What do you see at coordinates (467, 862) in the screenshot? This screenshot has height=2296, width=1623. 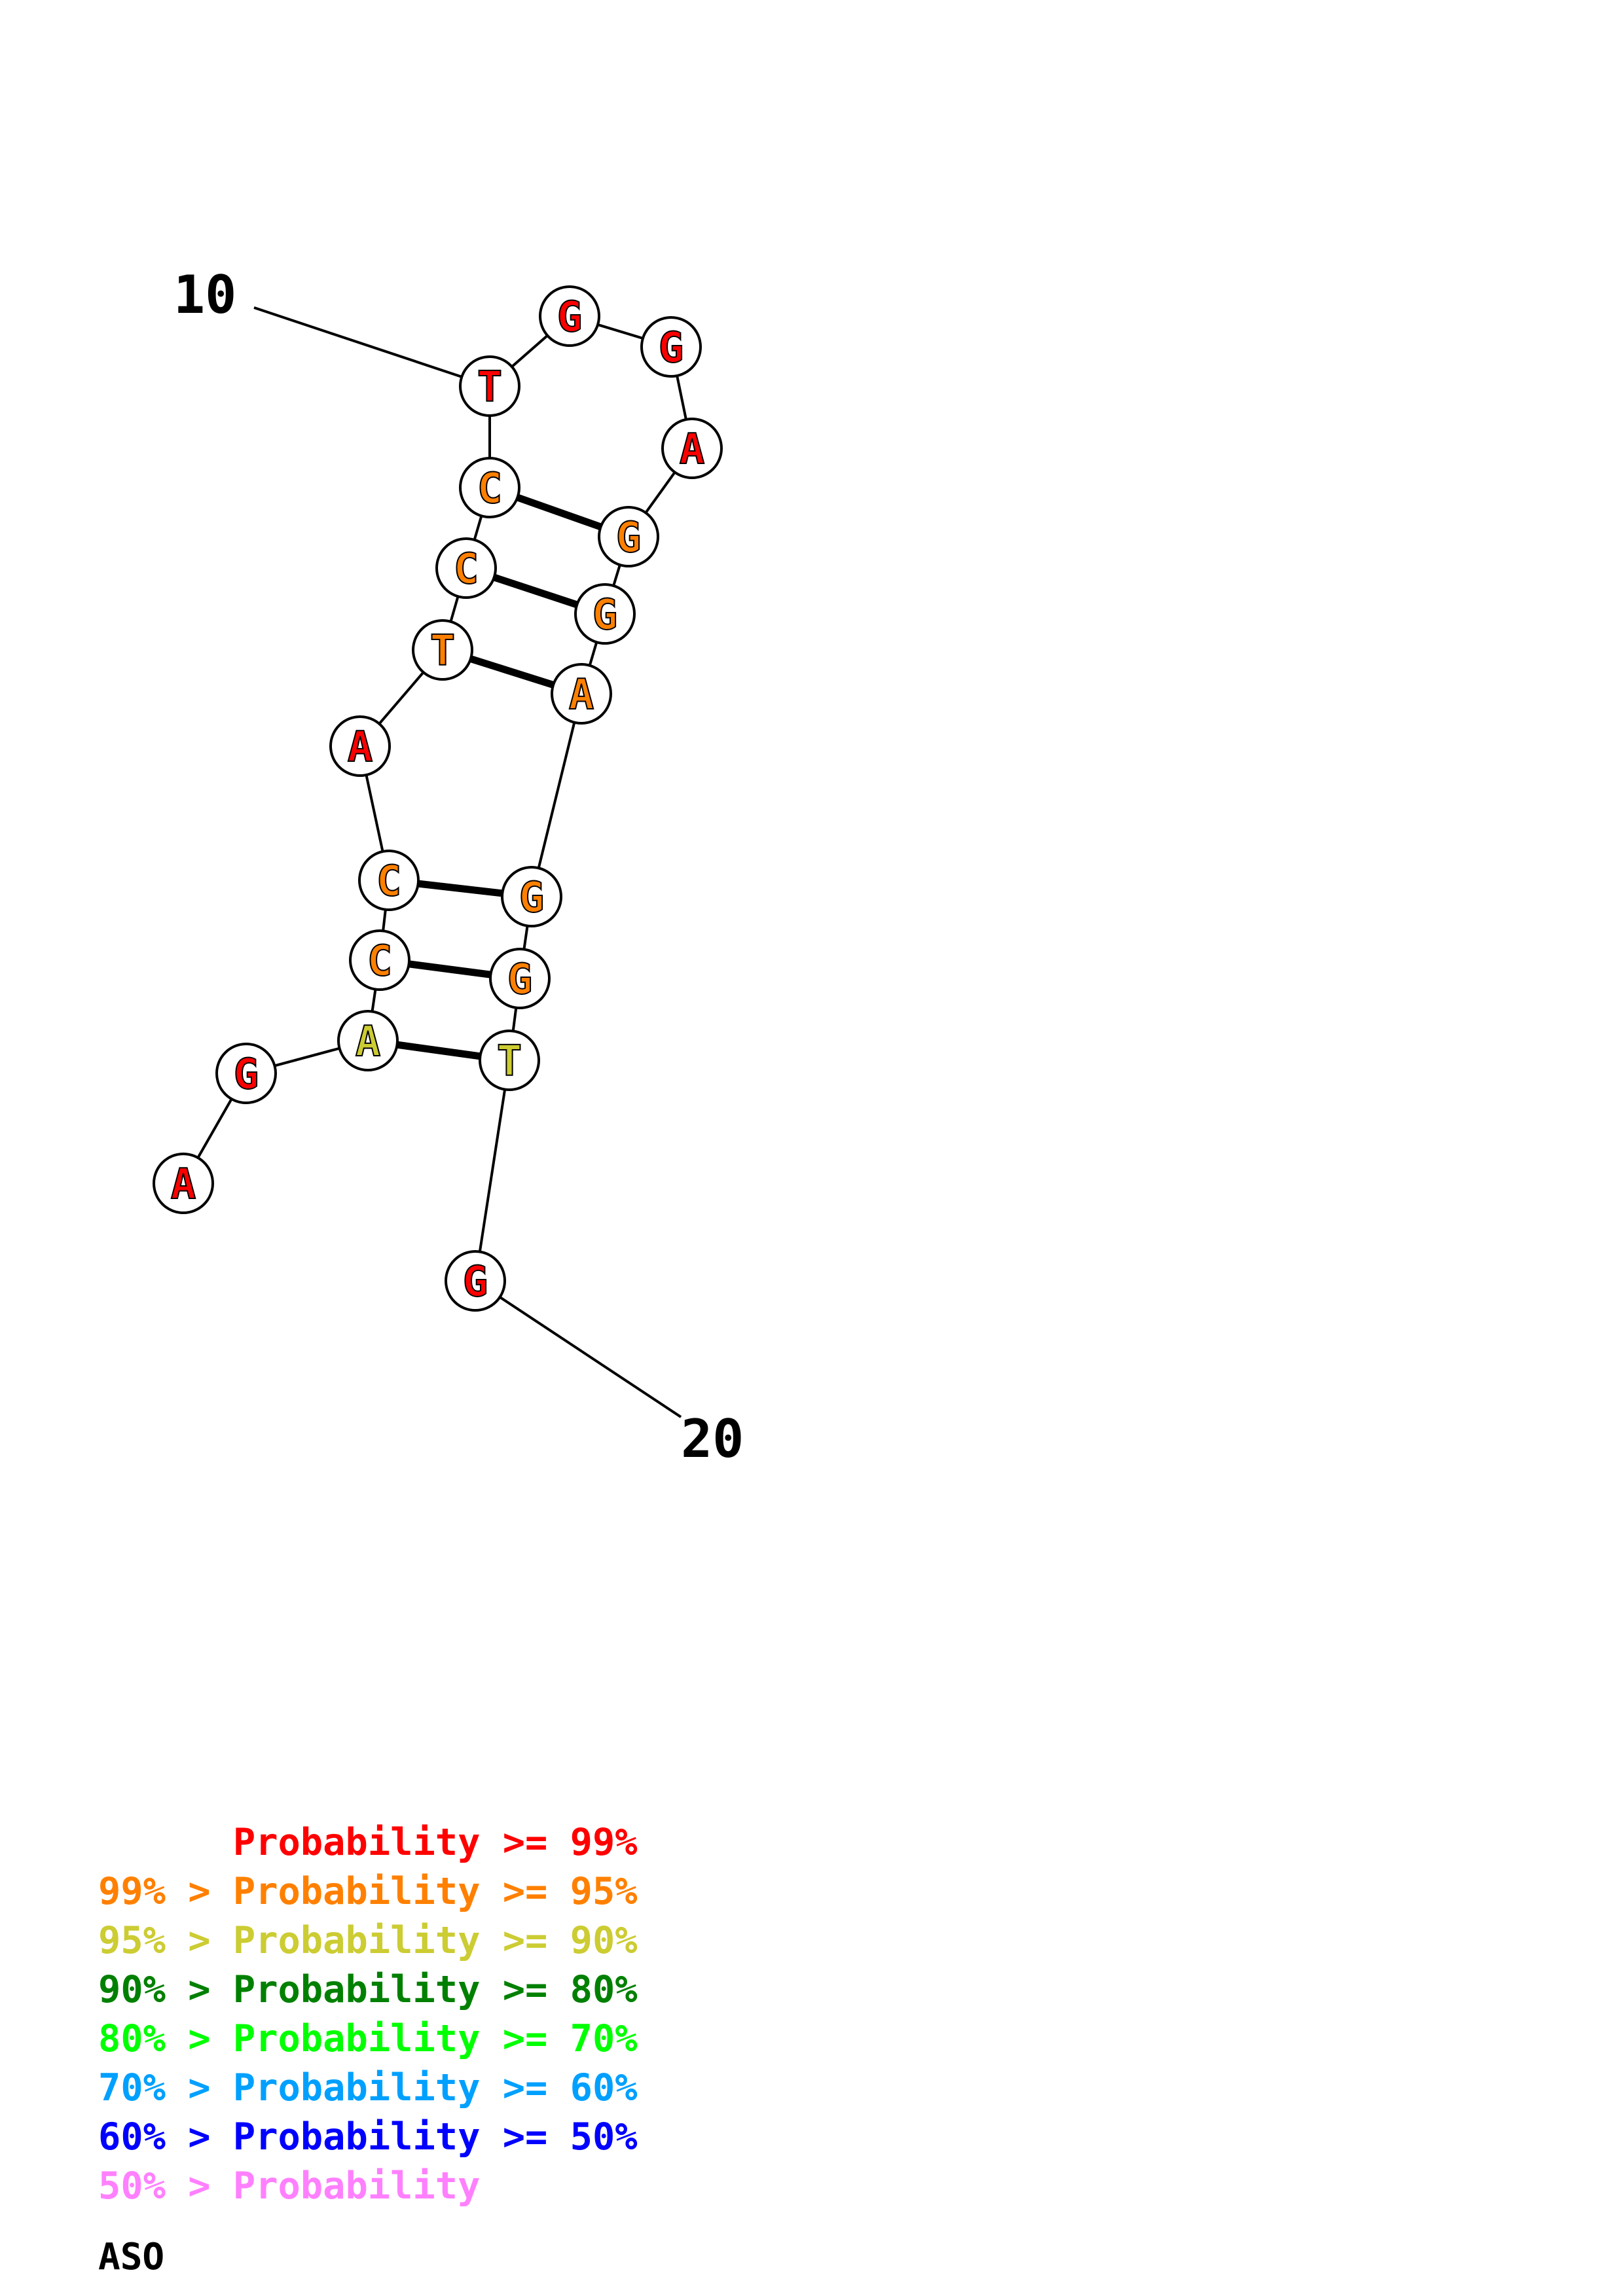 I see `position-label-lines` at bounding box center [467, 862].